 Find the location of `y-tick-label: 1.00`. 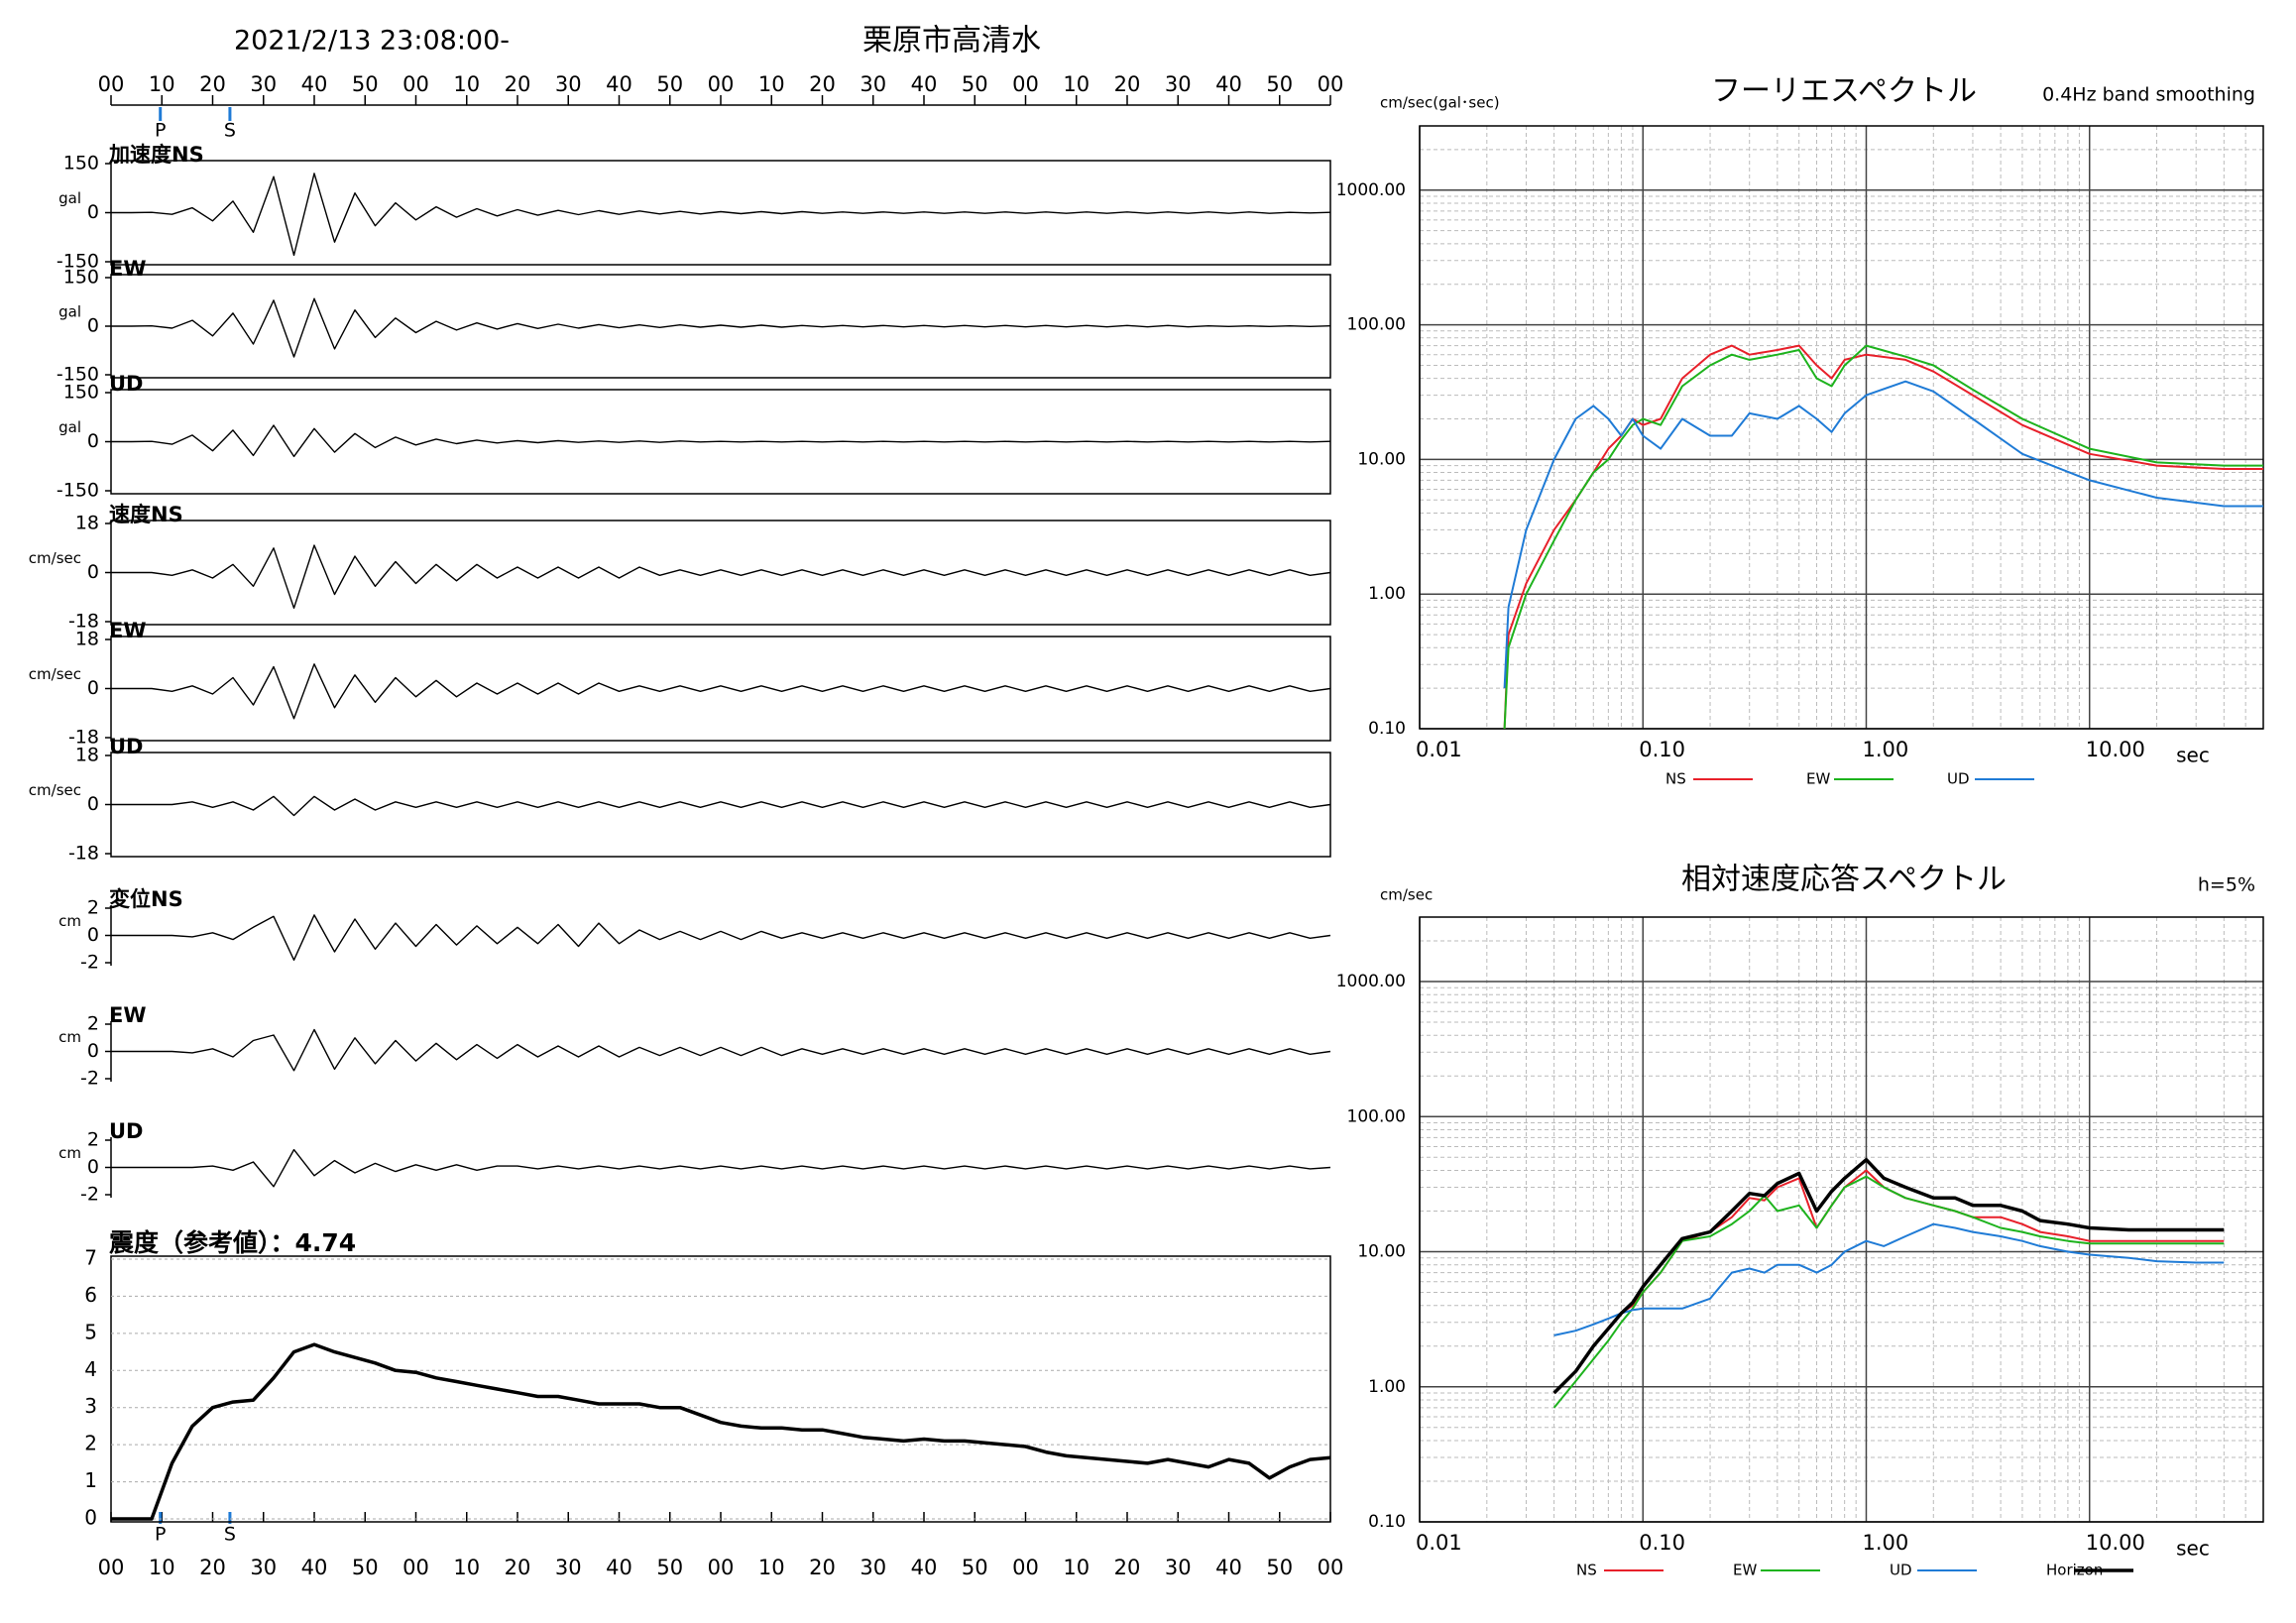

y-tick-label: 1.00 is located at coordinates (1387, 594).